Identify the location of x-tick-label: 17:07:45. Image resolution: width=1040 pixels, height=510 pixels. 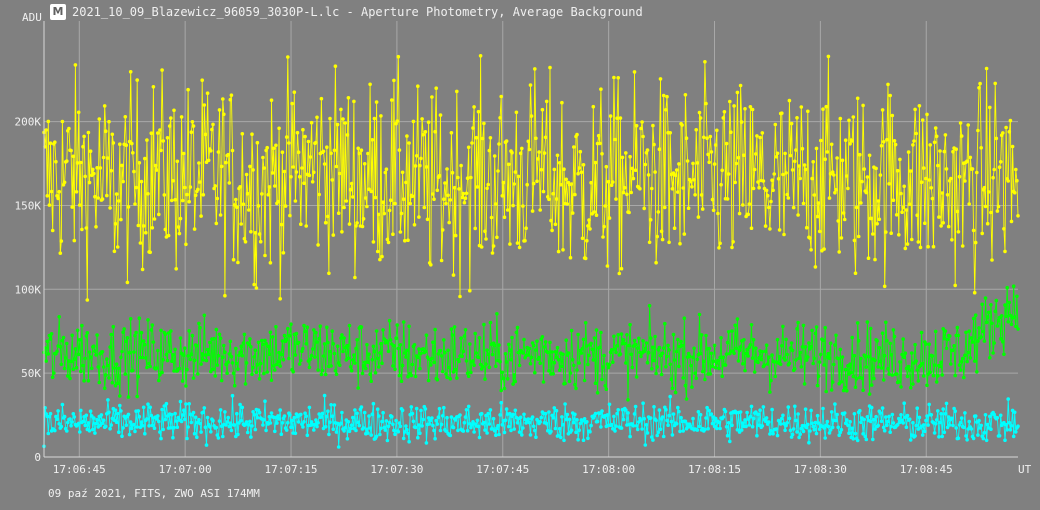
(502, 469).